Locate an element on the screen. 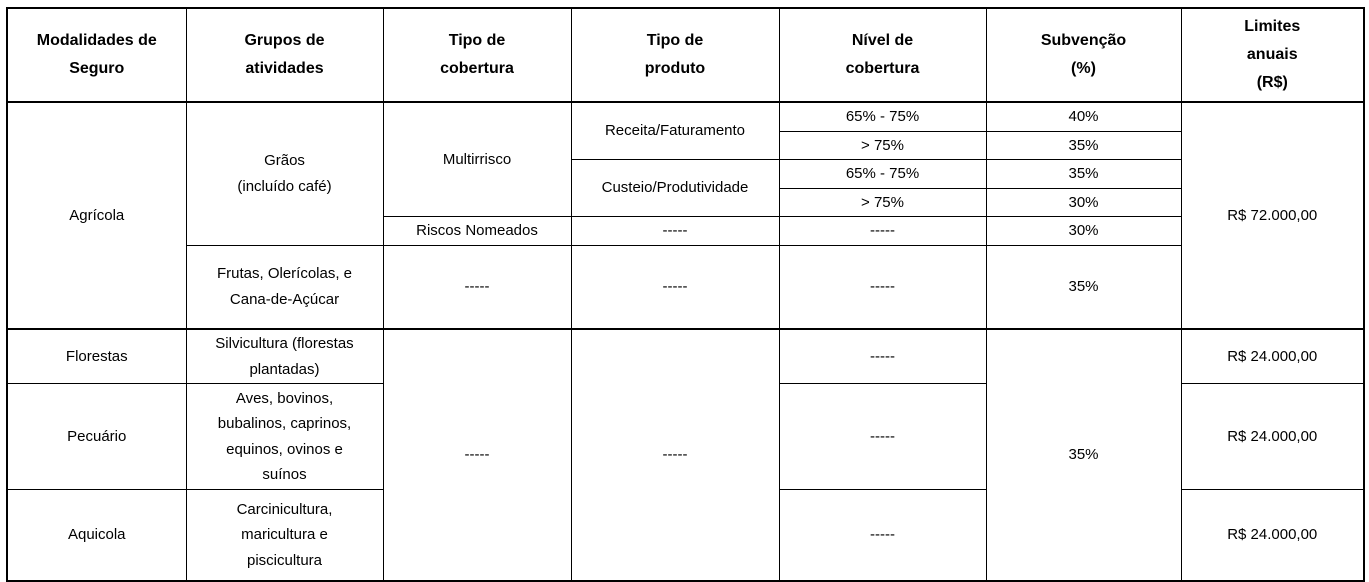 This screenshot has width=1369, height=582. cell-nivel-pecuario-dash: ----- is located at coordinates (882, 436).